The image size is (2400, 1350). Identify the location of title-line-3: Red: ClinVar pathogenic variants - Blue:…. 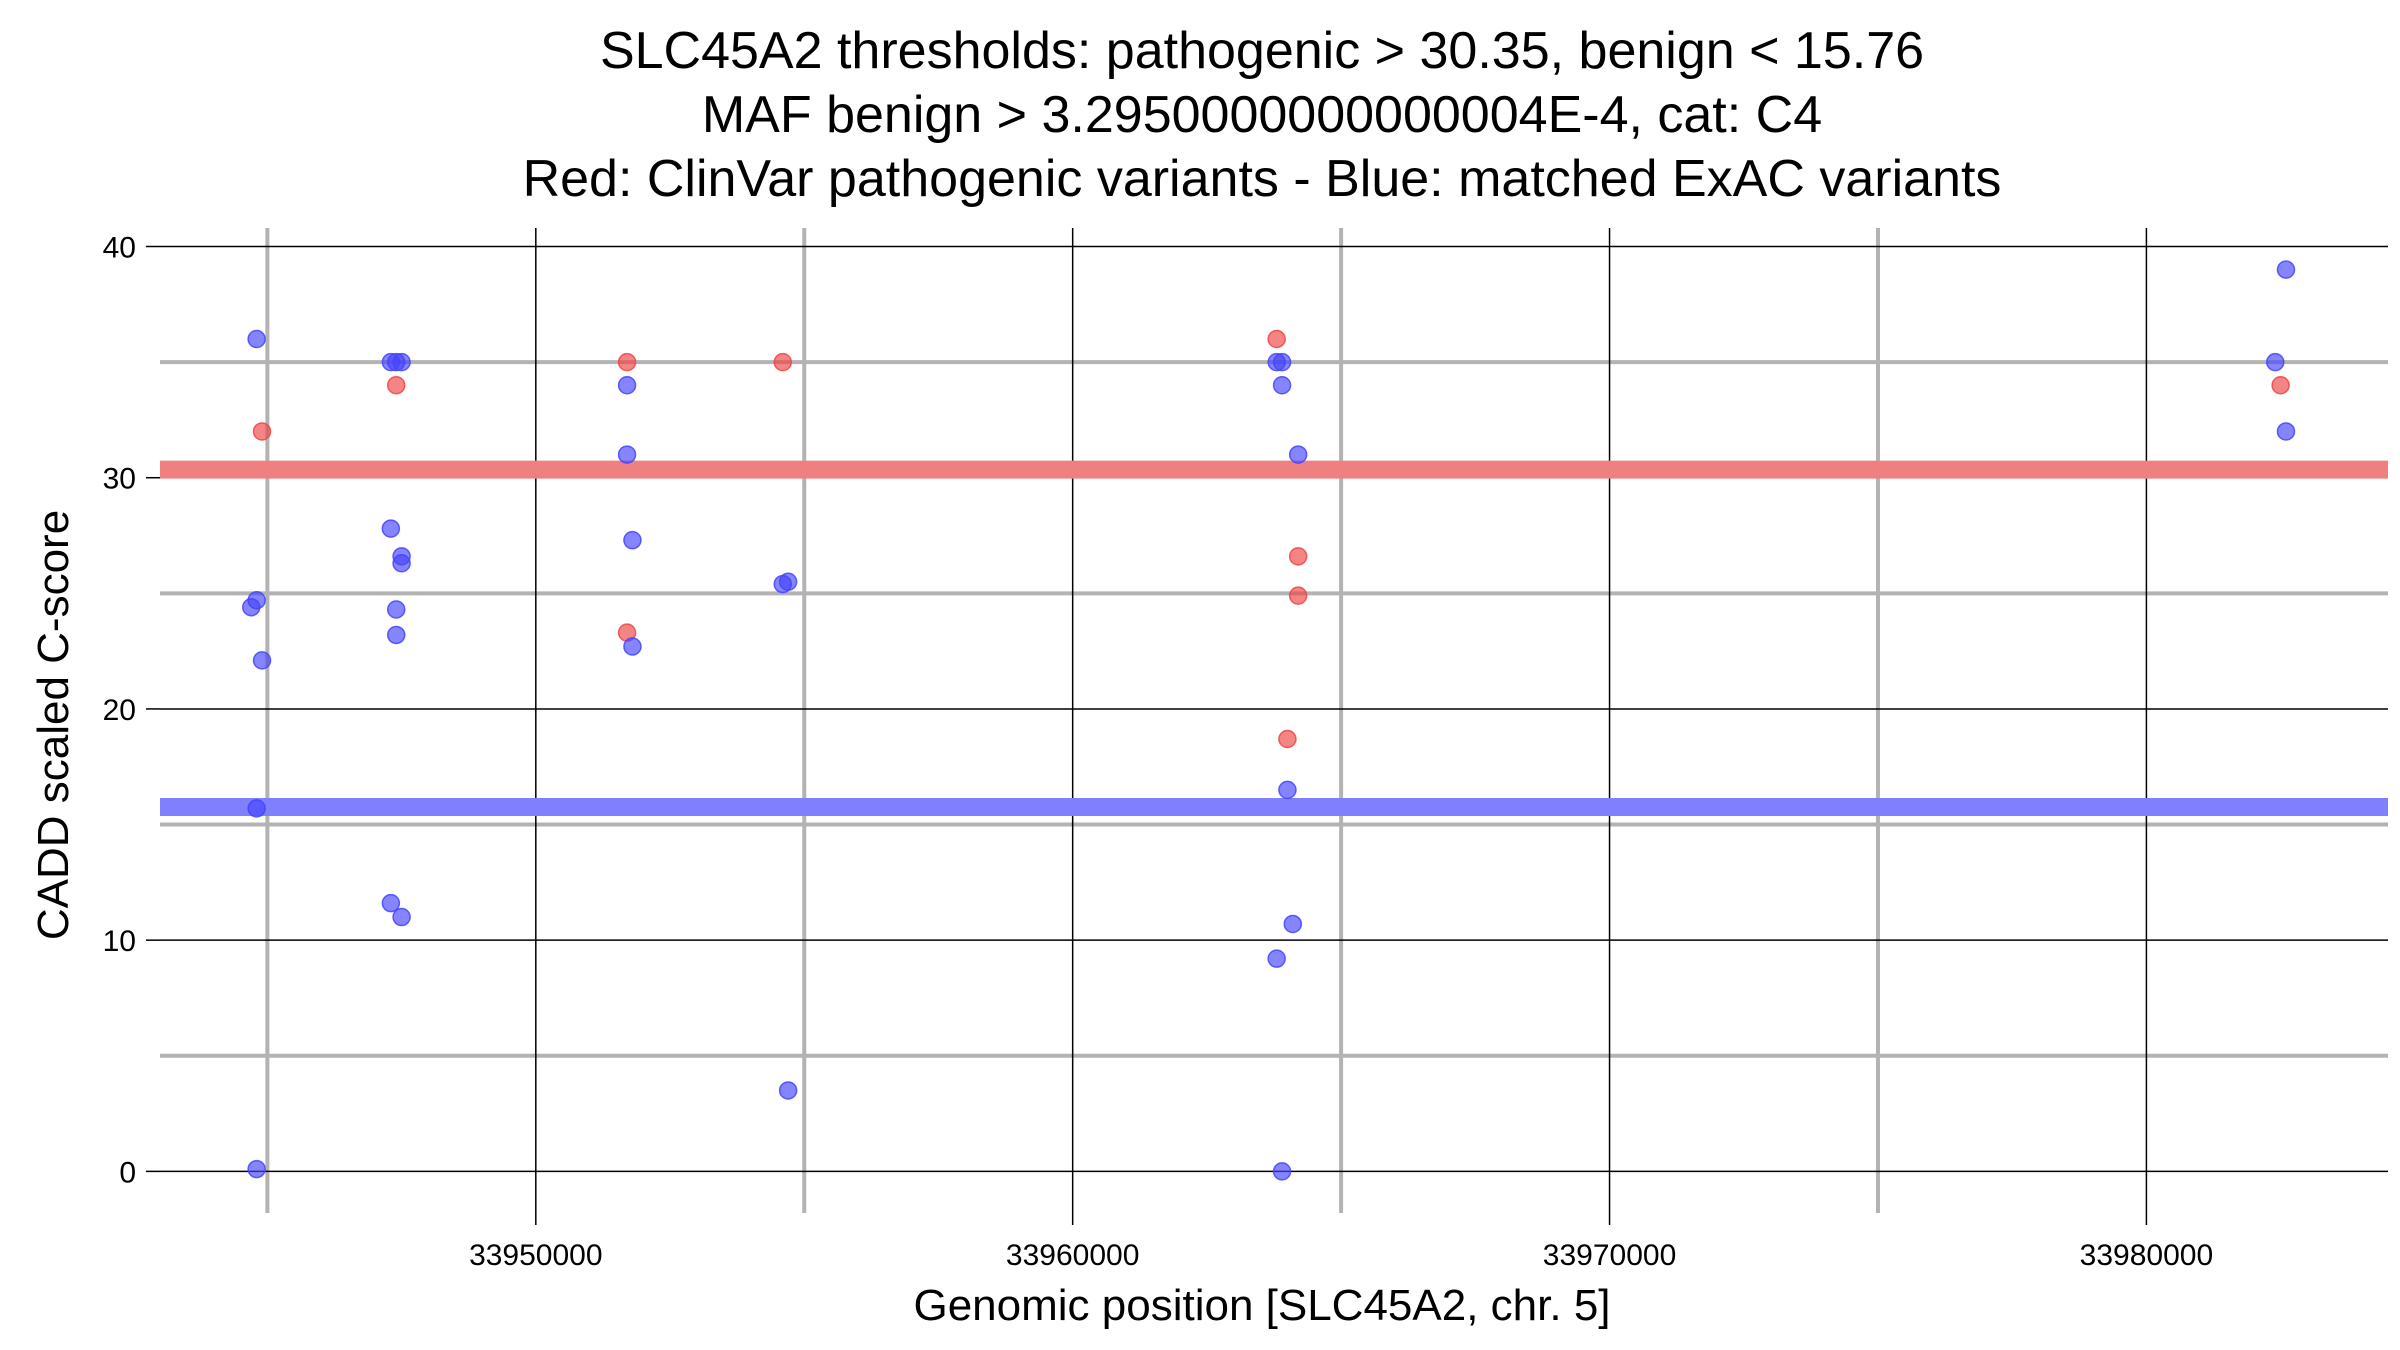
(1262, 179).